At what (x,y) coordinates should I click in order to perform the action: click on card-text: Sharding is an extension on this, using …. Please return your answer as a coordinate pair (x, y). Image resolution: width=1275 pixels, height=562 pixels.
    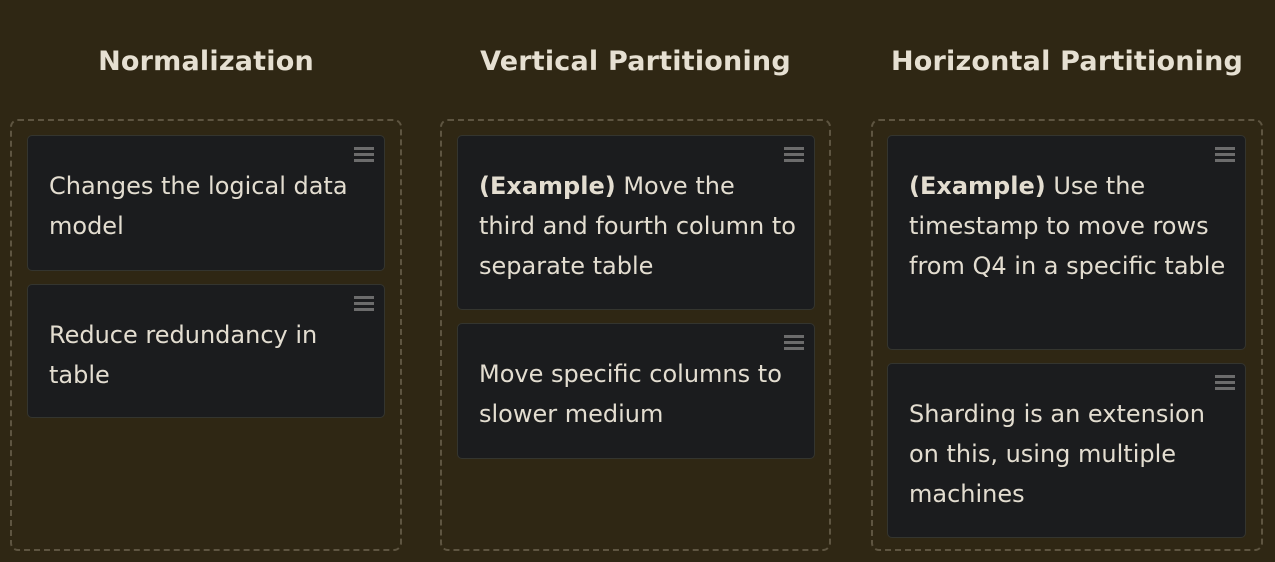
    Looking at the image, I should click on (1057, 454).